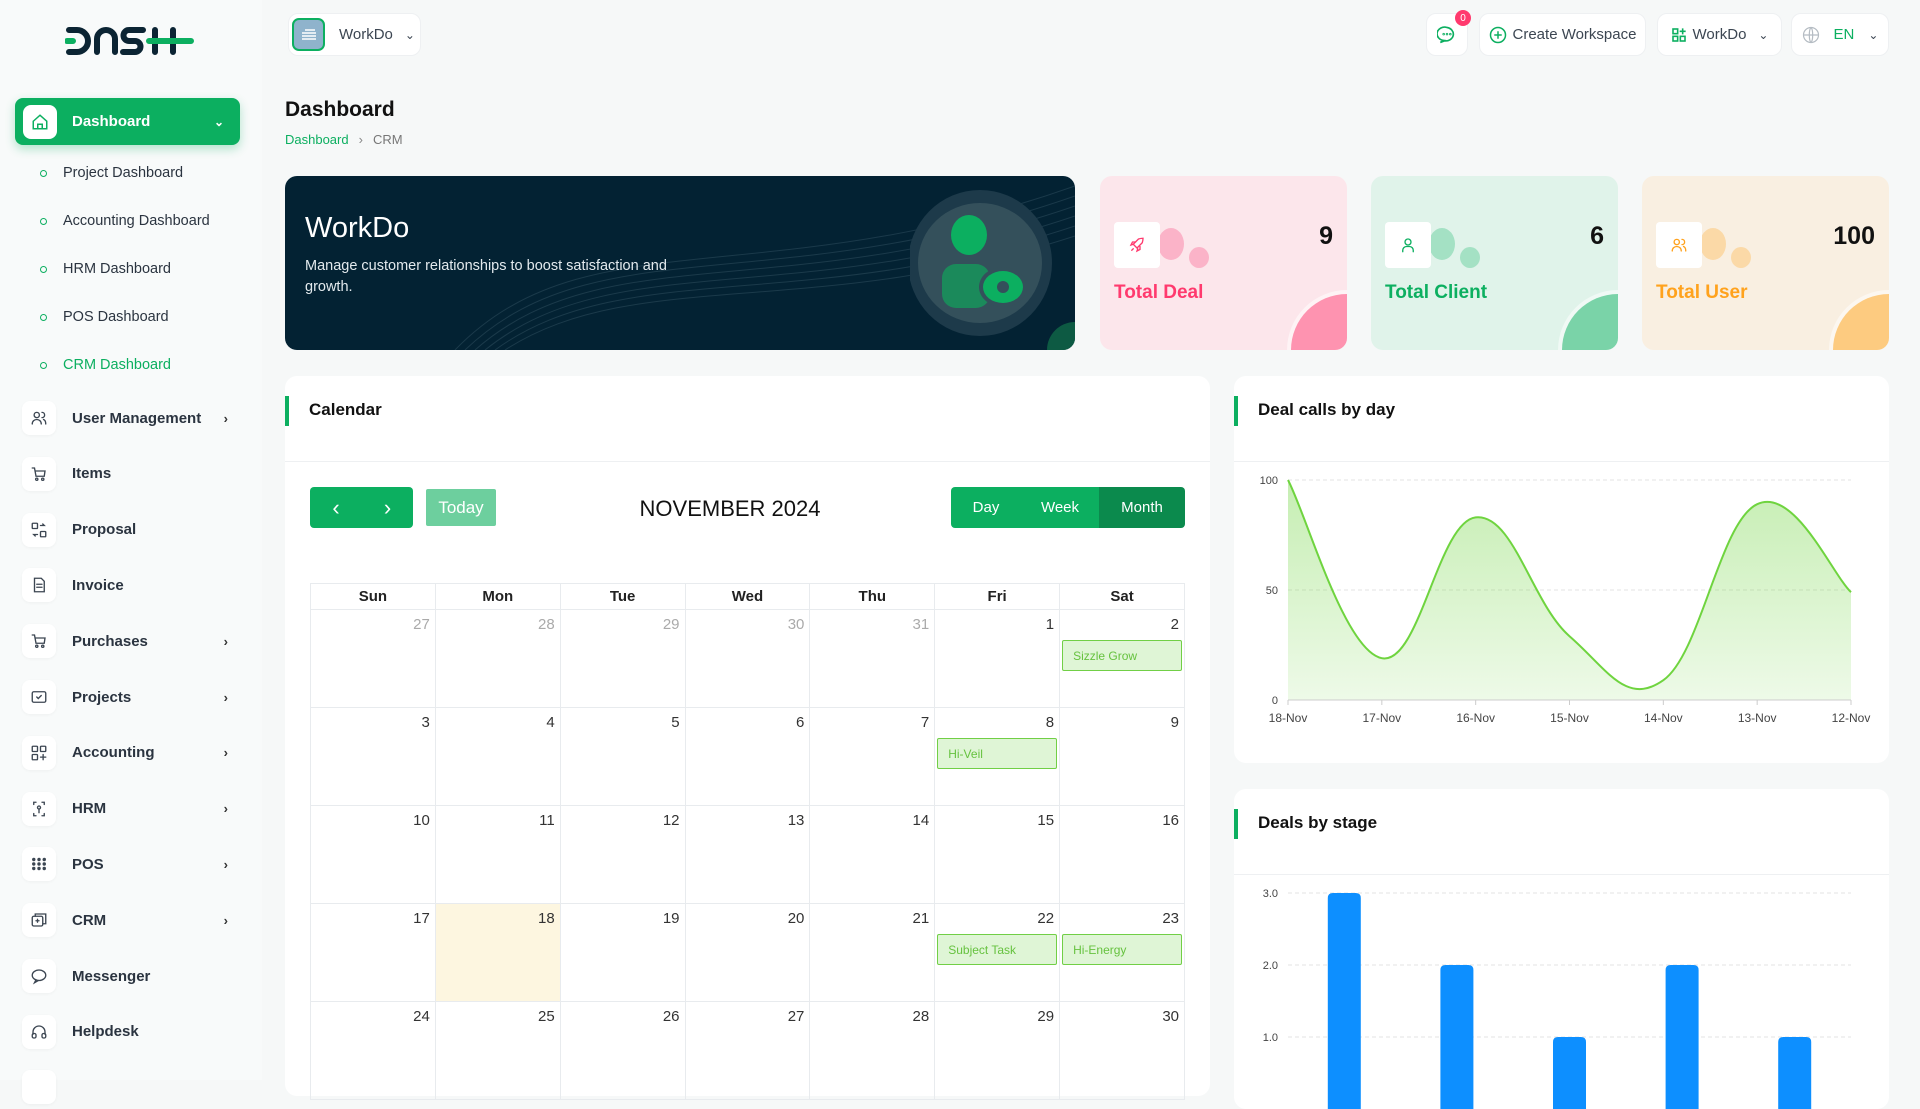 The height and width of the screenshot is (1109, 1920). I want to click on calendar-day-cell: 13, so click(747, 854).